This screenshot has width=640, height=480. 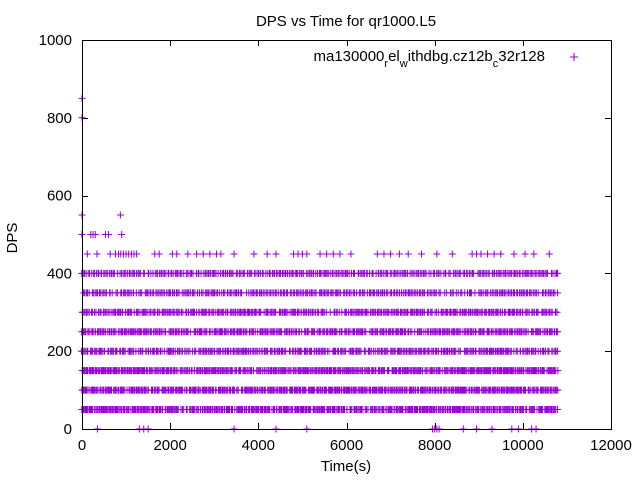 What do you see at coordinates (346, 466) in the screenshot?
I see `x-axis-label: Time(s)` at bounding box center [346, 466].